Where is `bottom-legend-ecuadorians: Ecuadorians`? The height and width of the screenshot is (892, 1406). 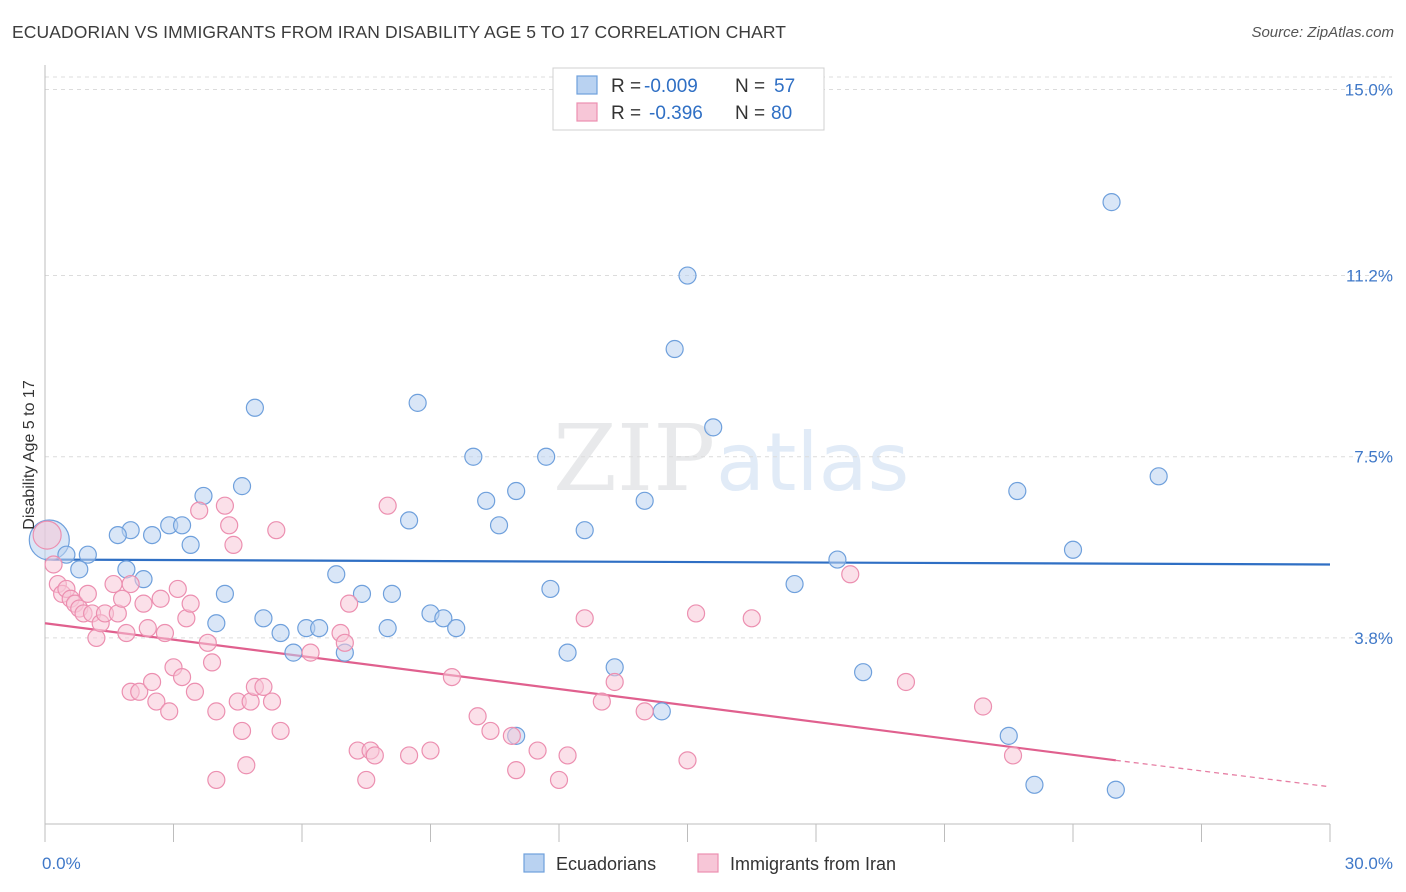
bottom-legend-ecuadorians: Ecuadorians is located at coordinates (606, 864).